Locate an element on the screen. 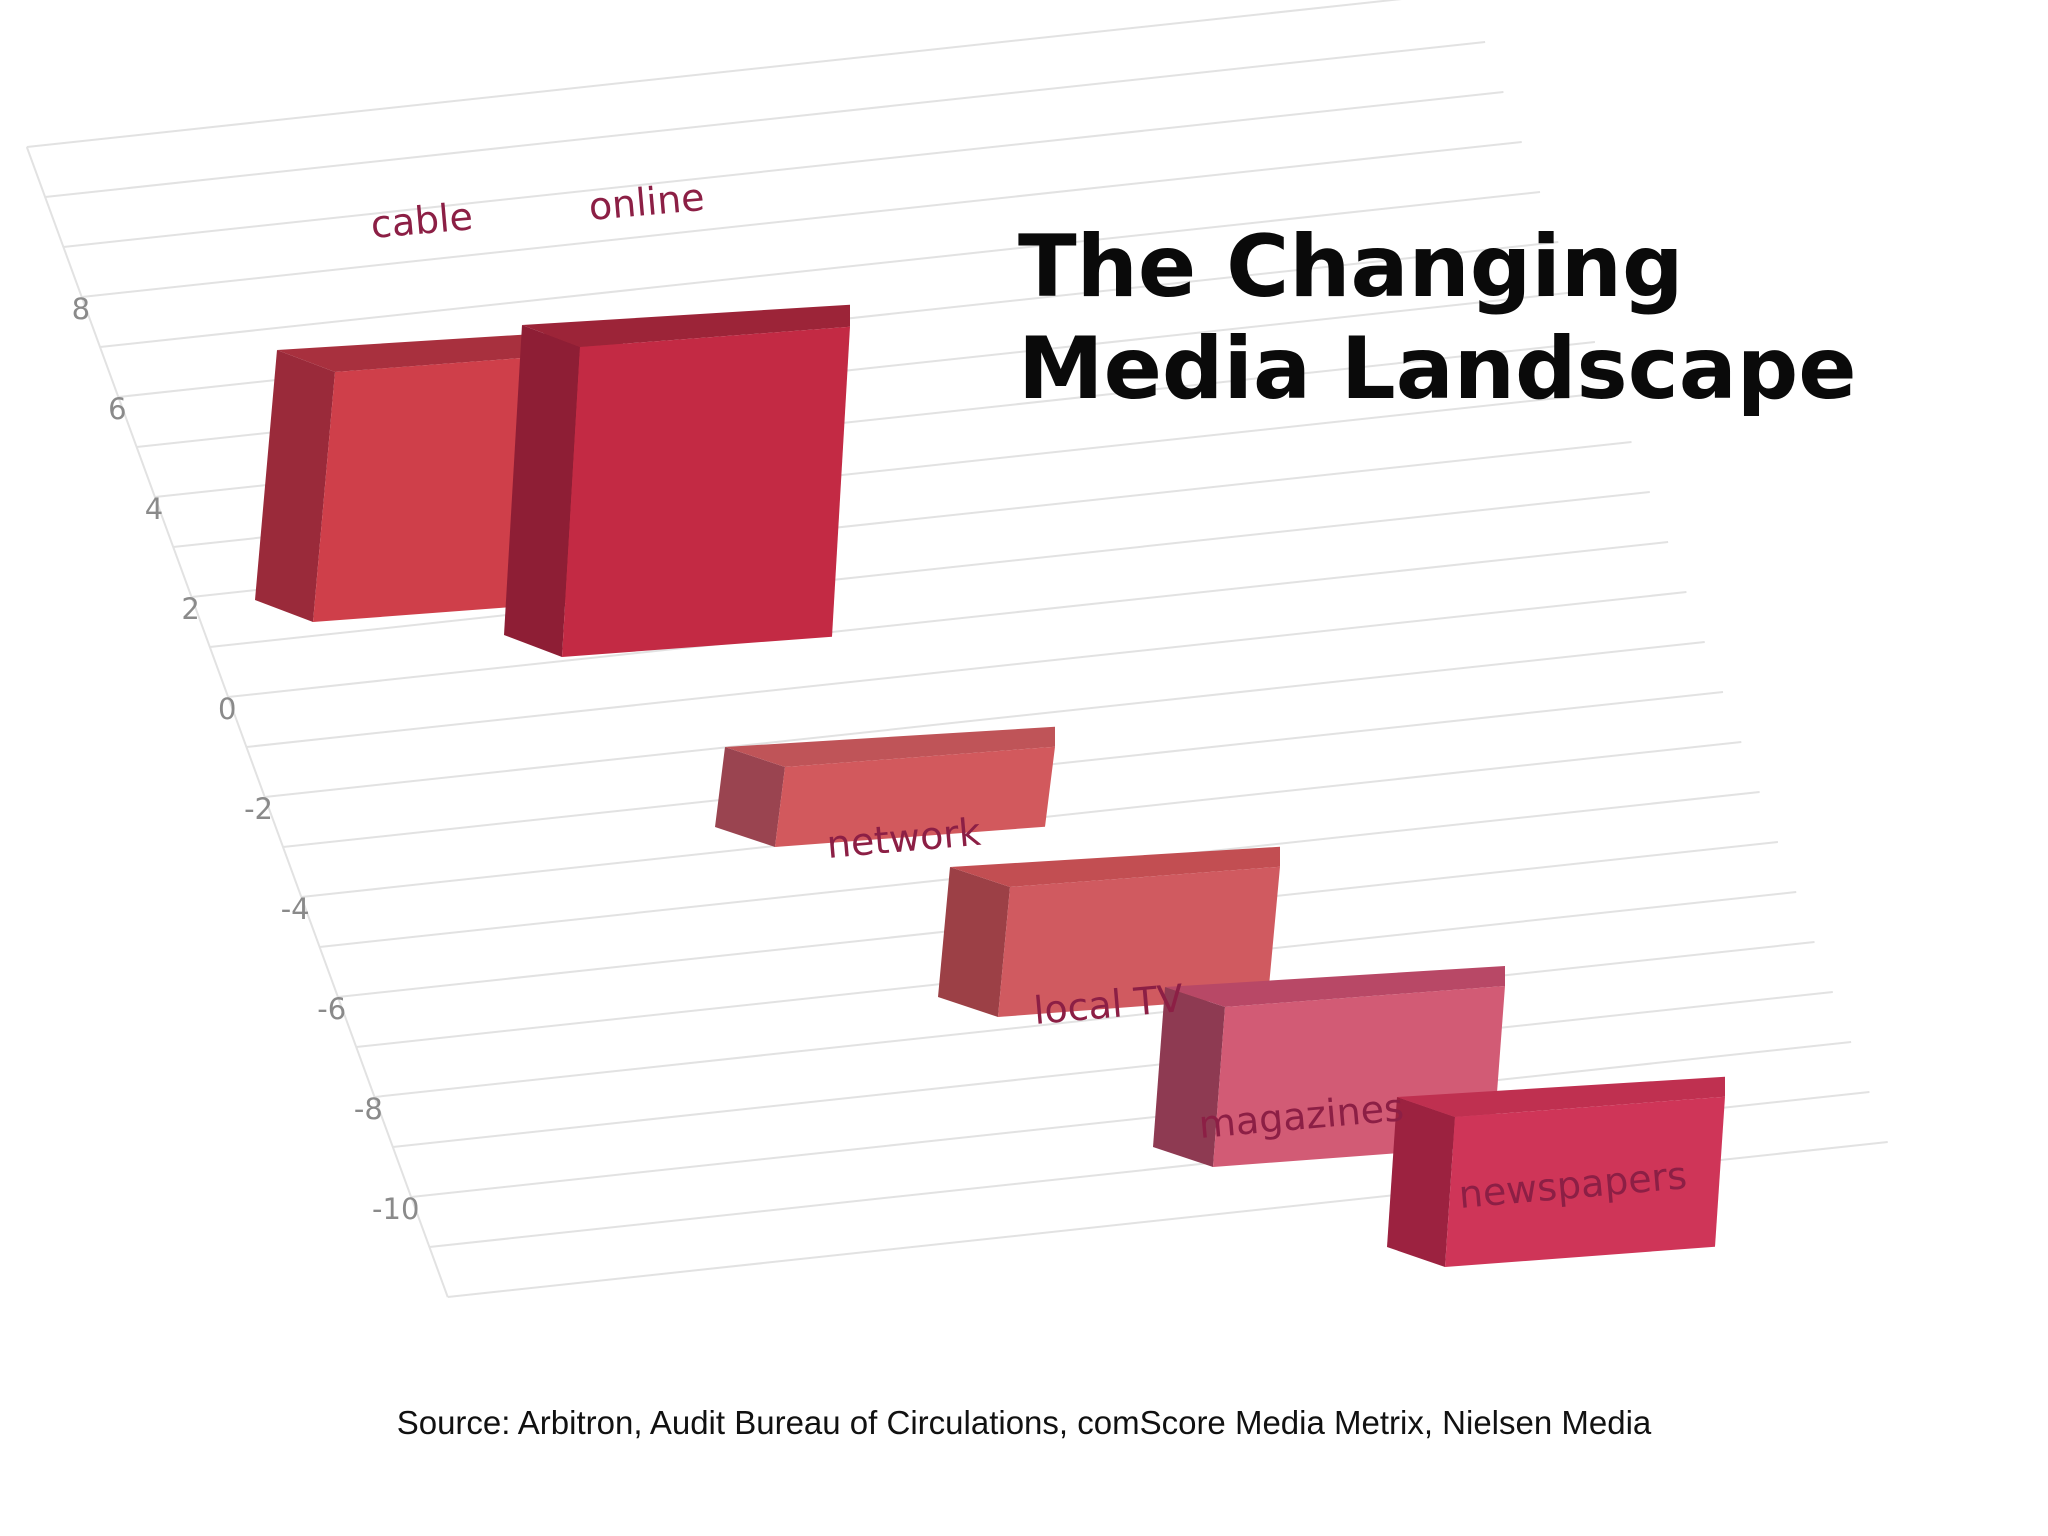 Image resolution: width=2048 pixels, height=1536 pixels. y-tick-label: 2 is located at coordinates (190, 609).